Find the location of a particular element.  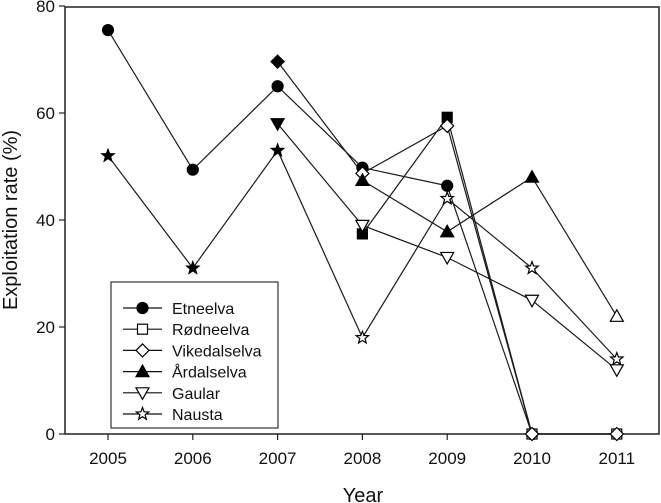

series-line-årdalselva is located at coordinates (490, 246).